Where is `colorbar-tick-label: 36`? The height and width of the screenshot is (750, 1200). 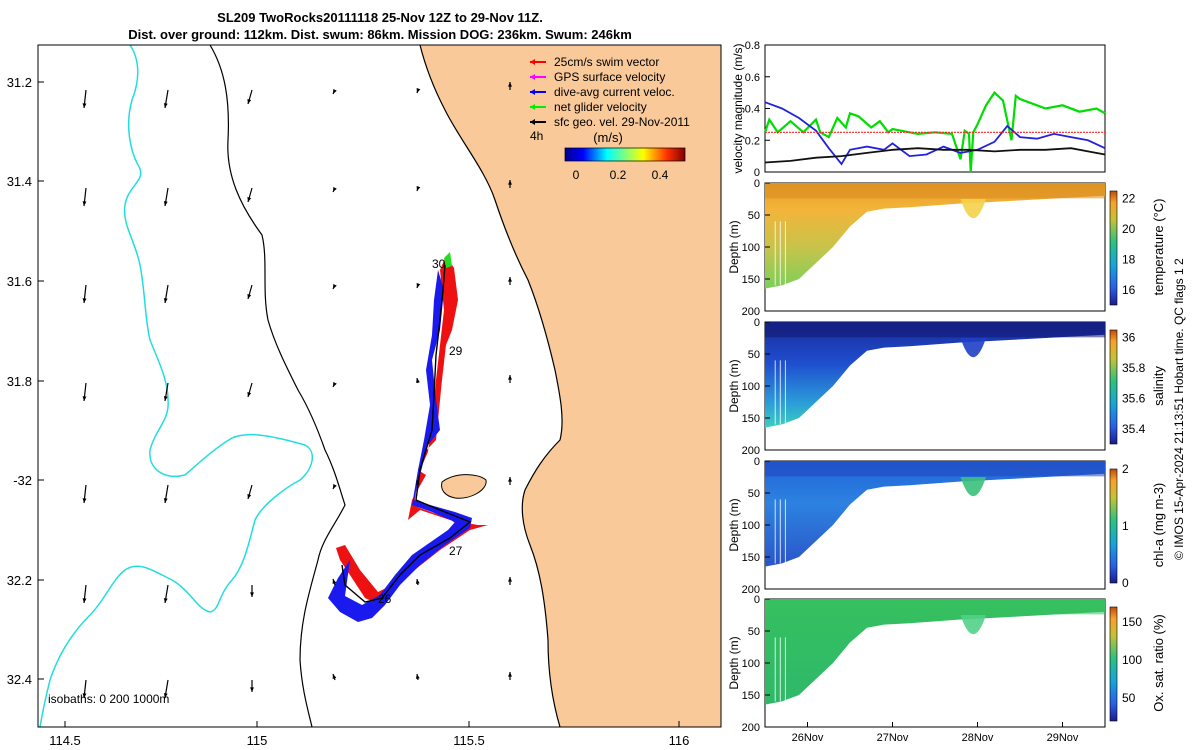 colorbar-tick-label: 36 is located at coordinates (1129, 338).